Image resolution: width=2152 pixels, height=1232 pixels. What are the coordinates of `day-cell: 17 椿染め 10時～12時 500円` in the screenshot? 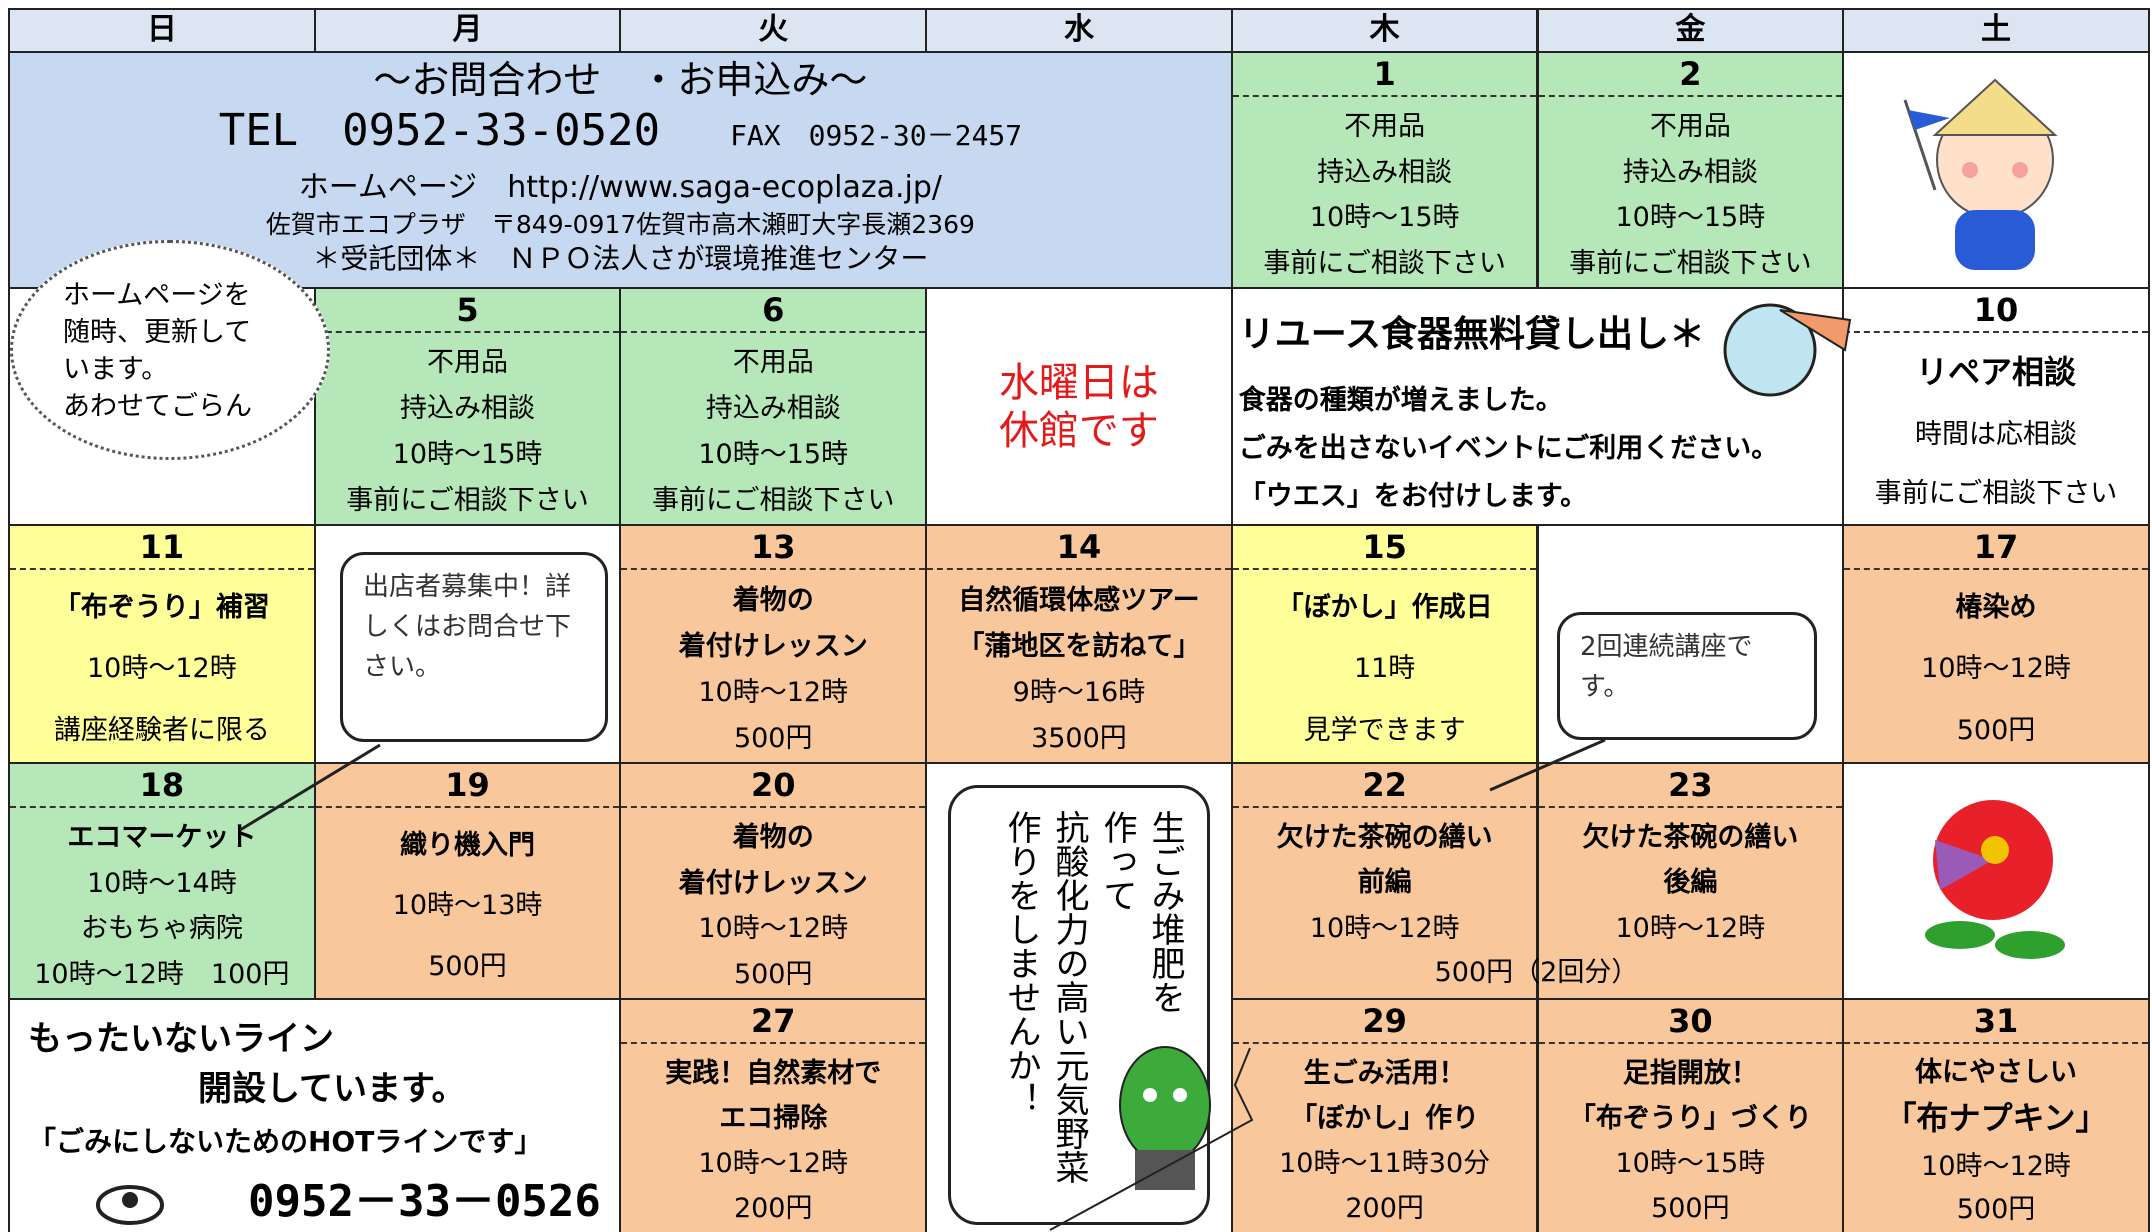 It's located at (1996, 644).